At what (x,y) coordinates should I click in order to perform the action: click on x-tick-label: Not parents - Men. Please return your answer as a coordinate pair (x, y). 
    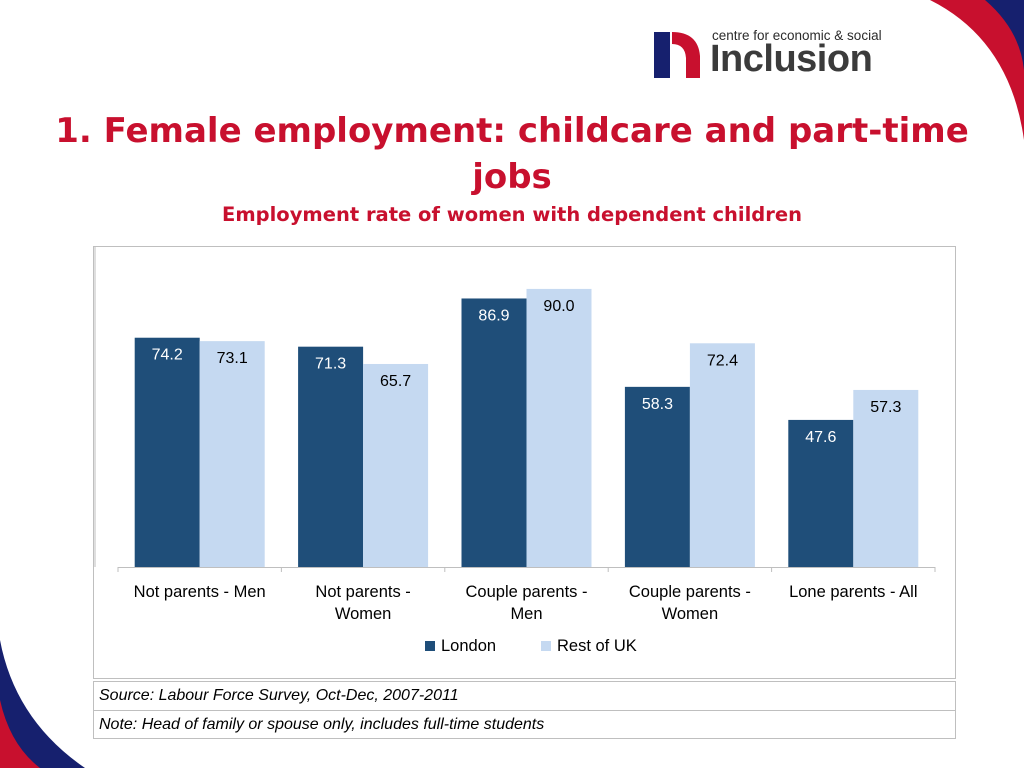
    Looking at the image, I should click on (200, 592).